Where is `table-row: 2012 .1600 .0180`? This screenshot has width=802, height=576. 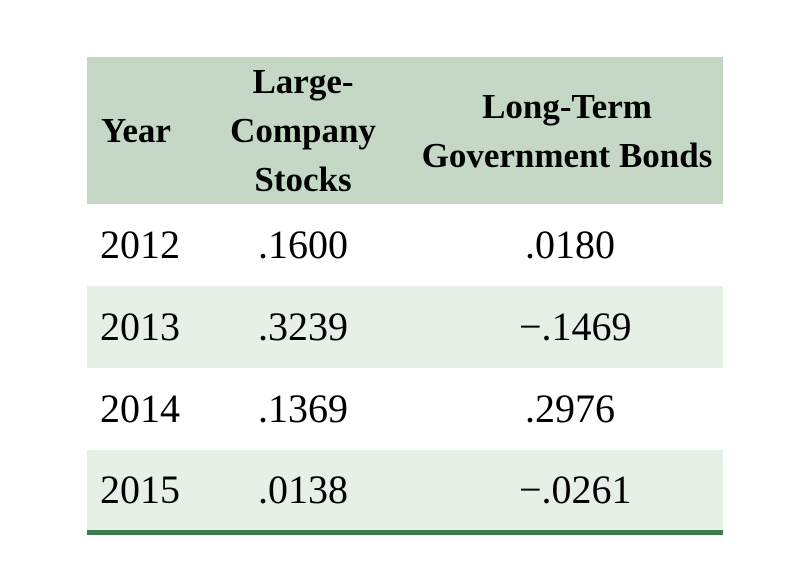
table-row: 2012 .1600 .0180 is located at coordinates (405, 245).